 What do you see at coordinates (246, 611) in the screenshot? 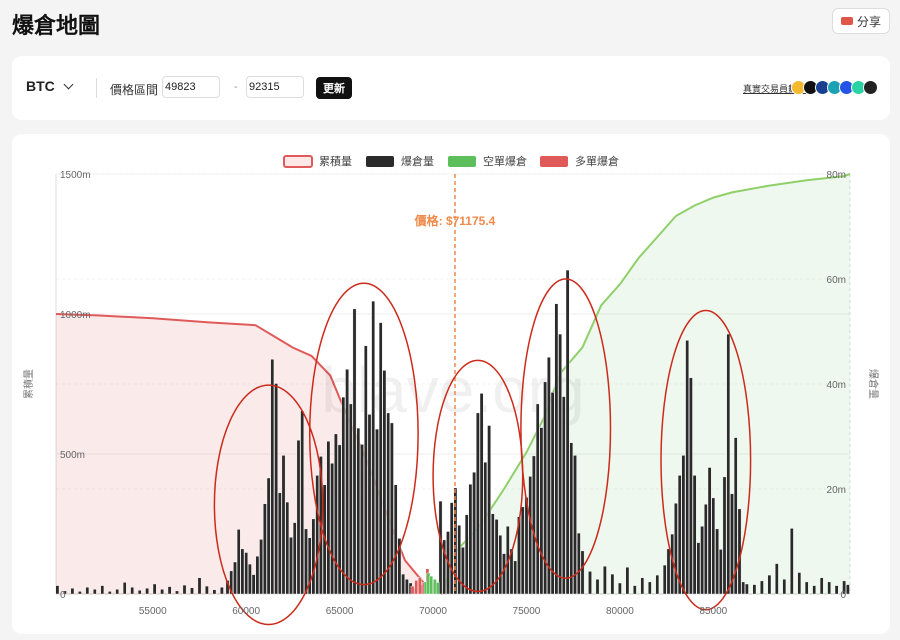
I see `x-tick-label: 60000` at bounding box center [246, 611].